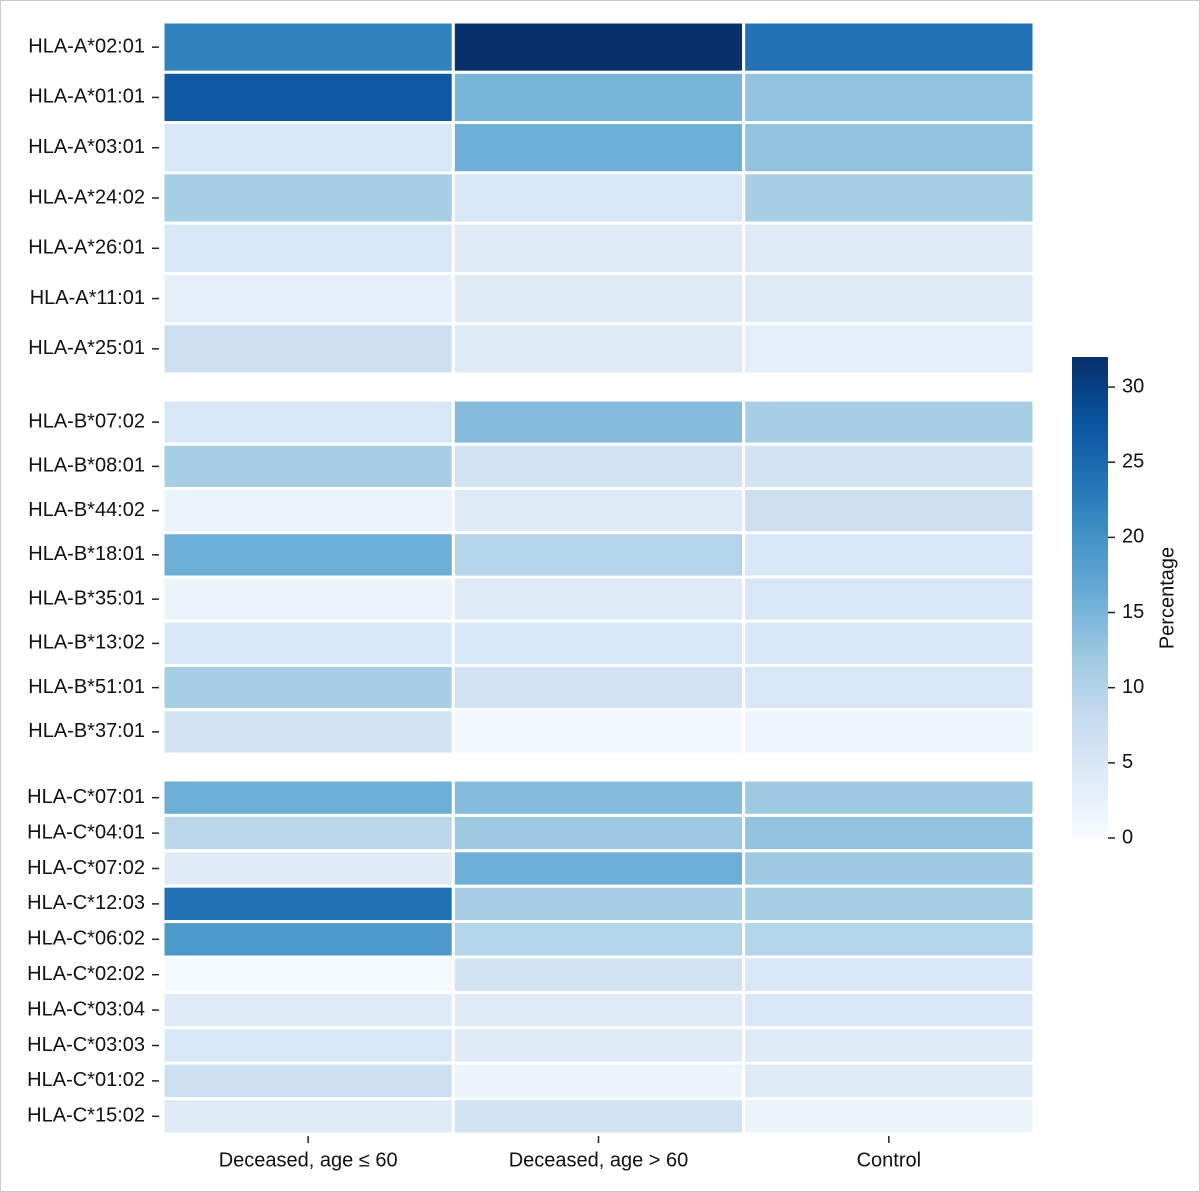 This screenshot has width=1200, height=1192. What do you see at coordinates (1133, 687) in the screenshot?
I see `colorbar-tick-label: 10` at bounding box center [1133, 687].